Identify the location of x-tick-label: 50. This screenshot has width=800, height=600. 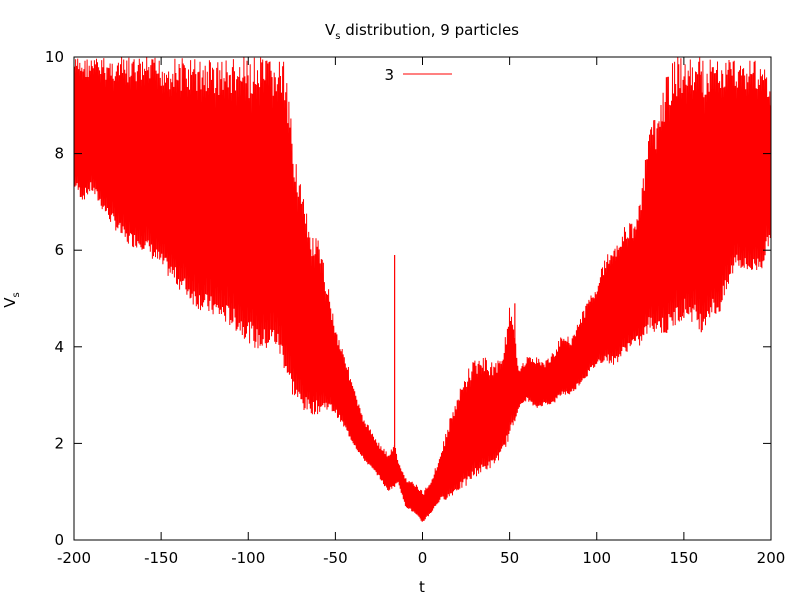
(509, 558).